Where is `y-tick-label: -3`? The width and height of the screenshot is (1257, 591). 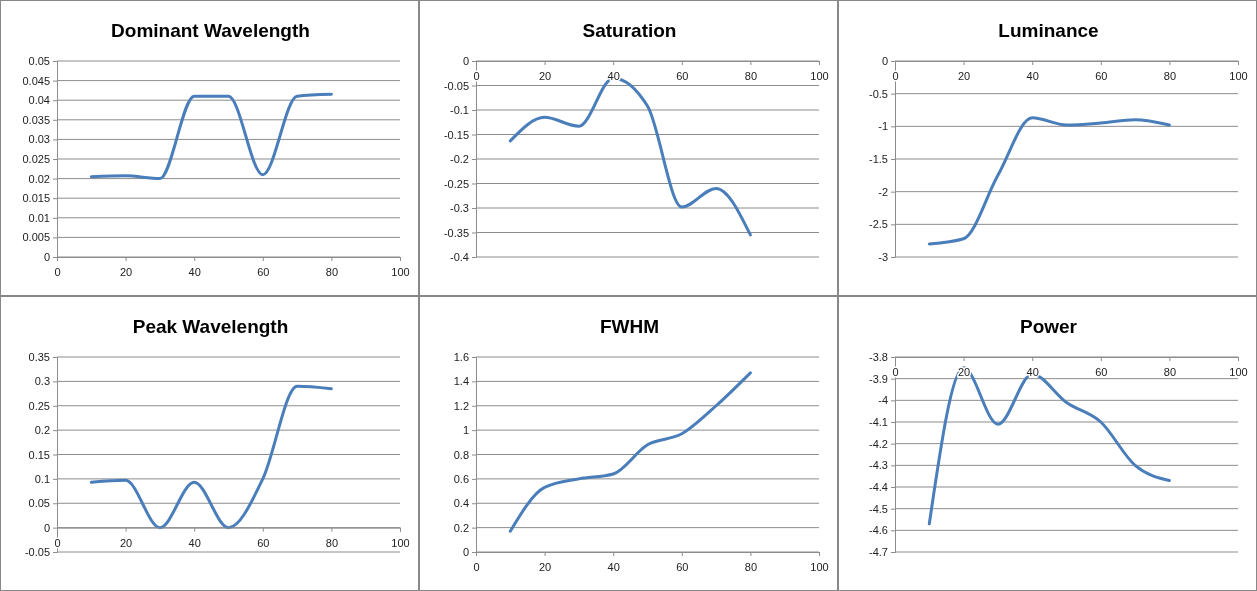 y-tick-label: -3 is located at coordinates (883, 257).